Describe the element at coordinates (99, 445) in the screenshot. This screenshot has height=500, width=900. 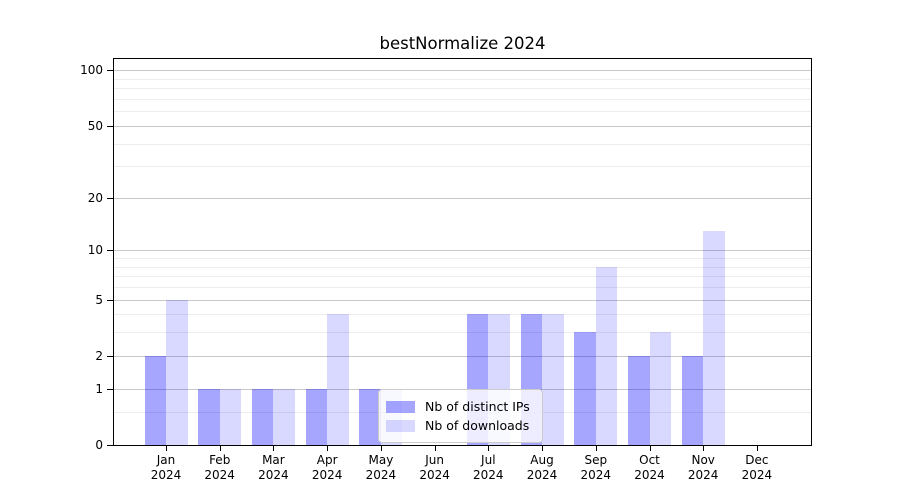
I see `y-tick-label-0: 0` at that location.